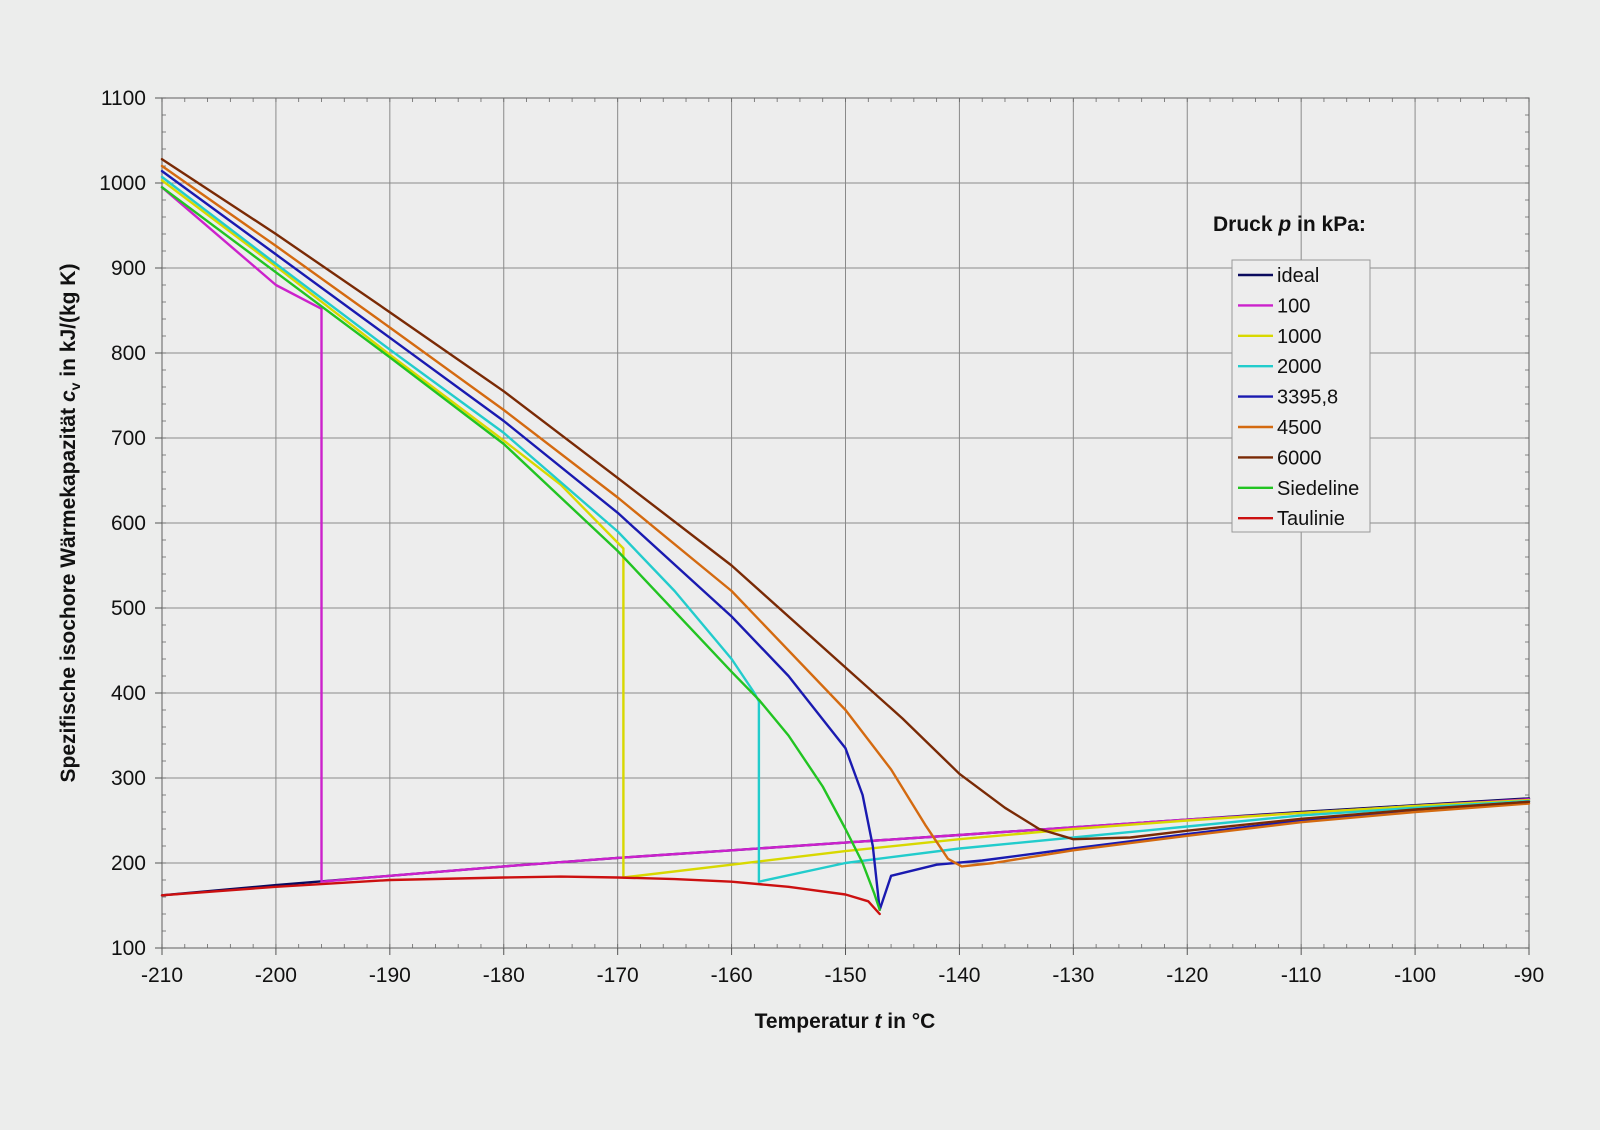 Image resolution: width=1600 pixels, height=1130 pixels. I want to click on y-tick-label: 300, so click(128, 778).